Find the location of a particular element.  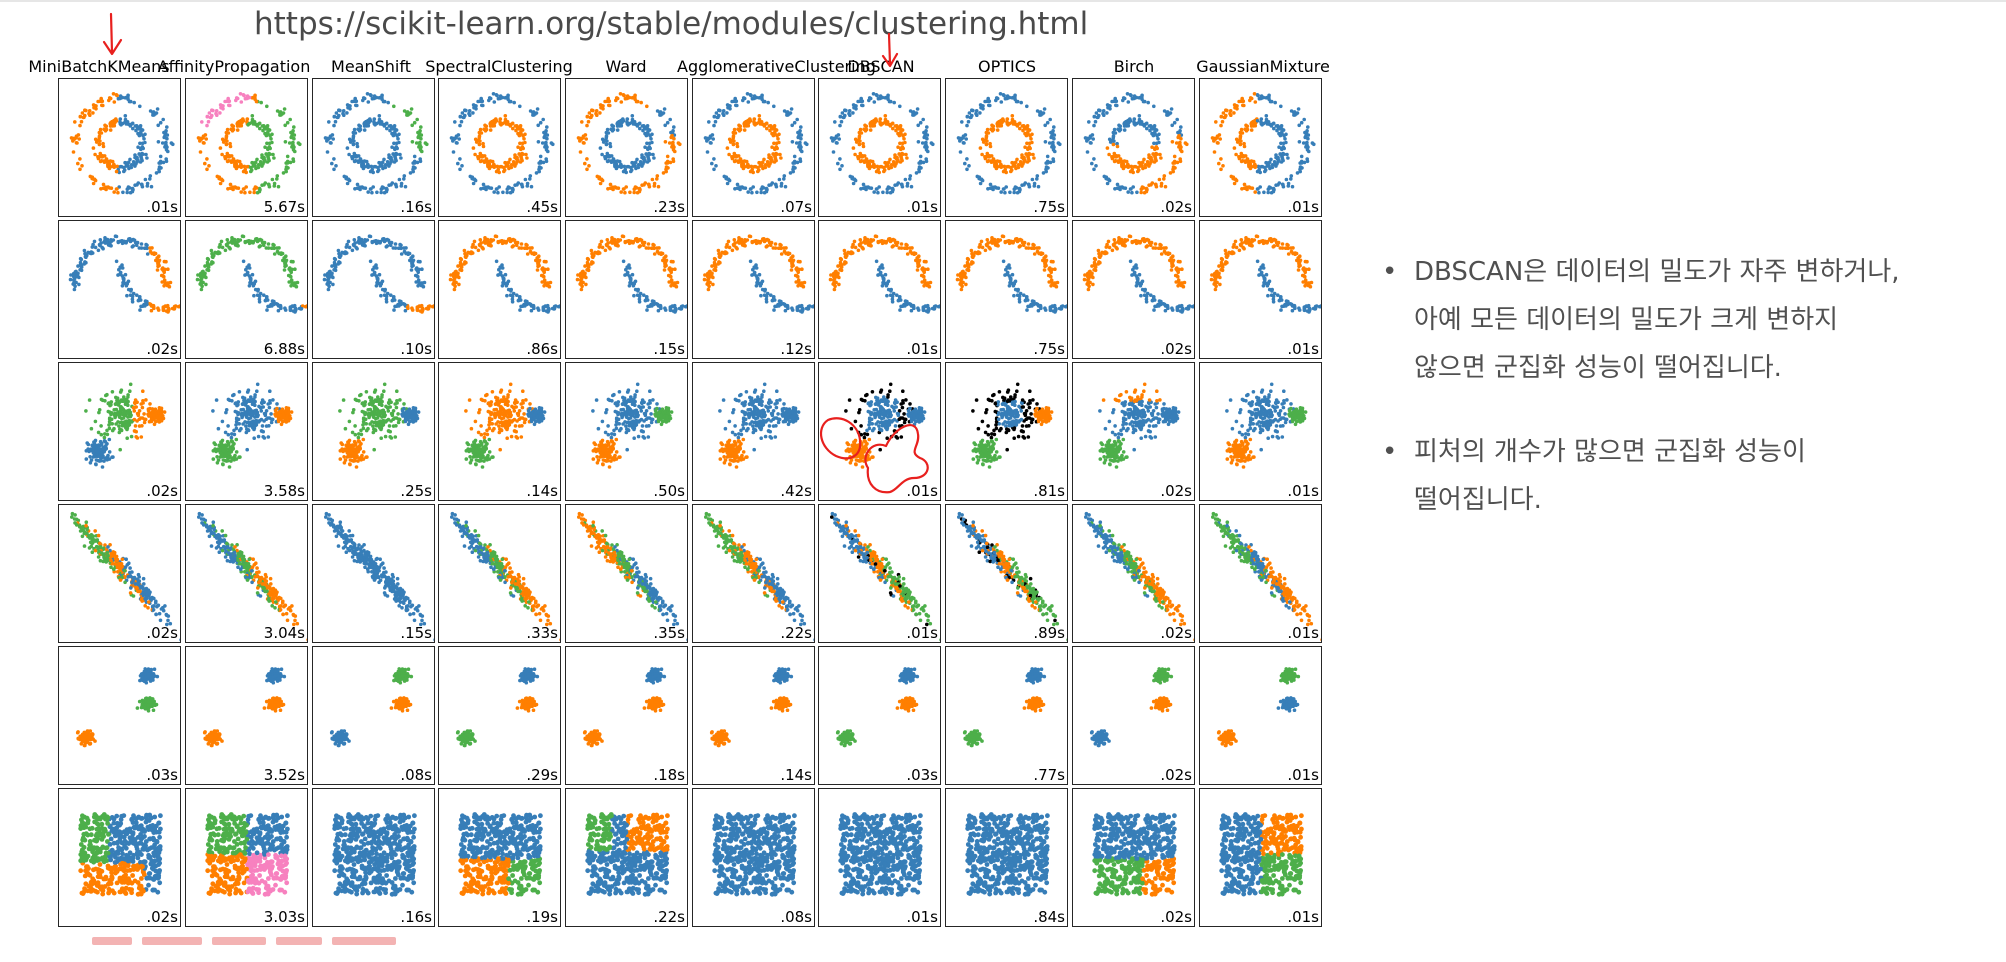

runtime-label: 6.88s is located at coordinates (284, 349).